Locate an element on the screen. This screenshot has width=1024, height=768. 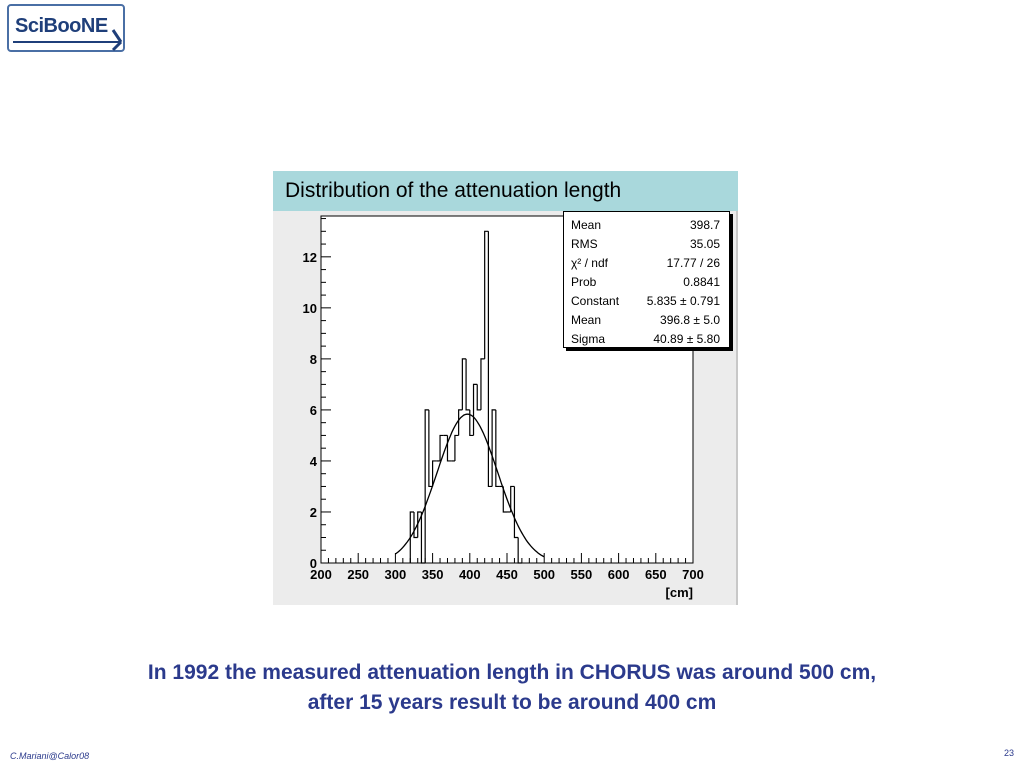
logo-text: SciBooNE is located at coordinates (61, 26).